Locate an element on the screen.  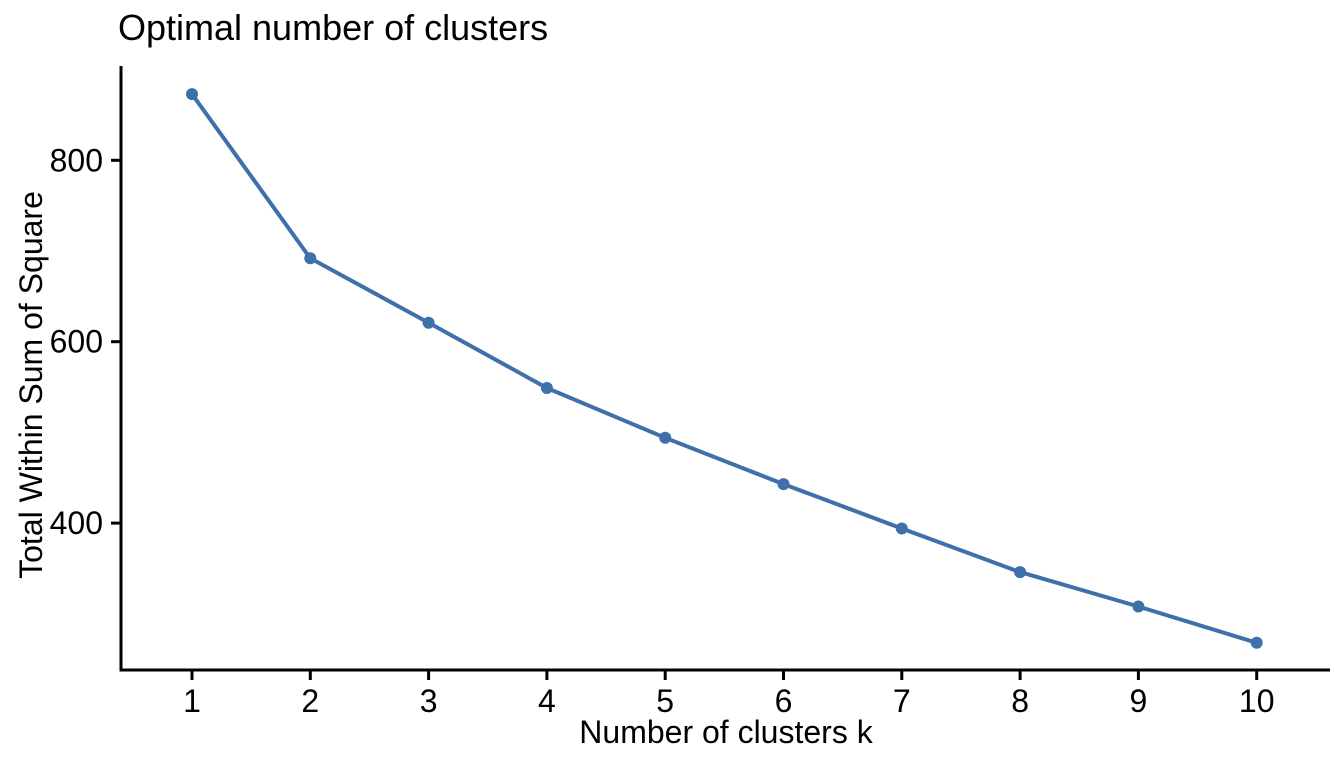
chart-title: Optimal number of clusters is located at coordinates (333, 27).